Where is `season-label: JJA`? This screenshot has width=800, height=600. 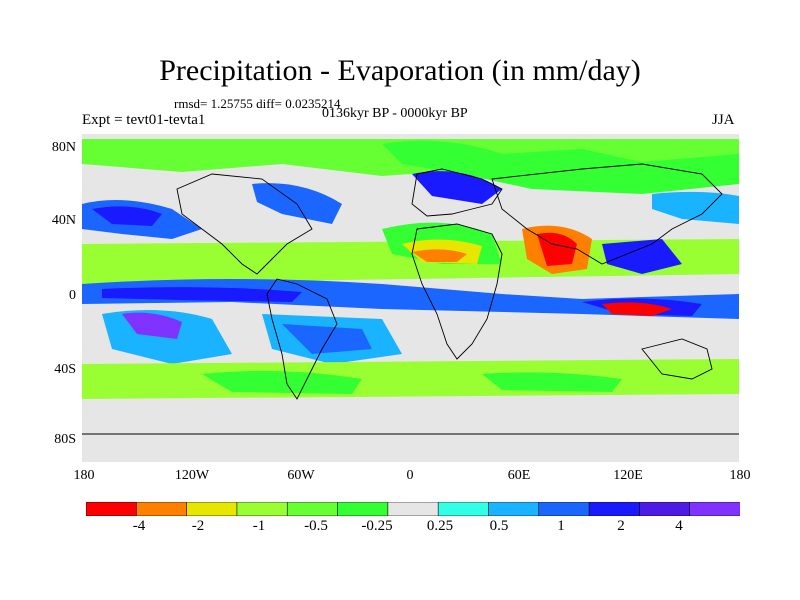 season-label: JJA is located at coordinates (723, 120).